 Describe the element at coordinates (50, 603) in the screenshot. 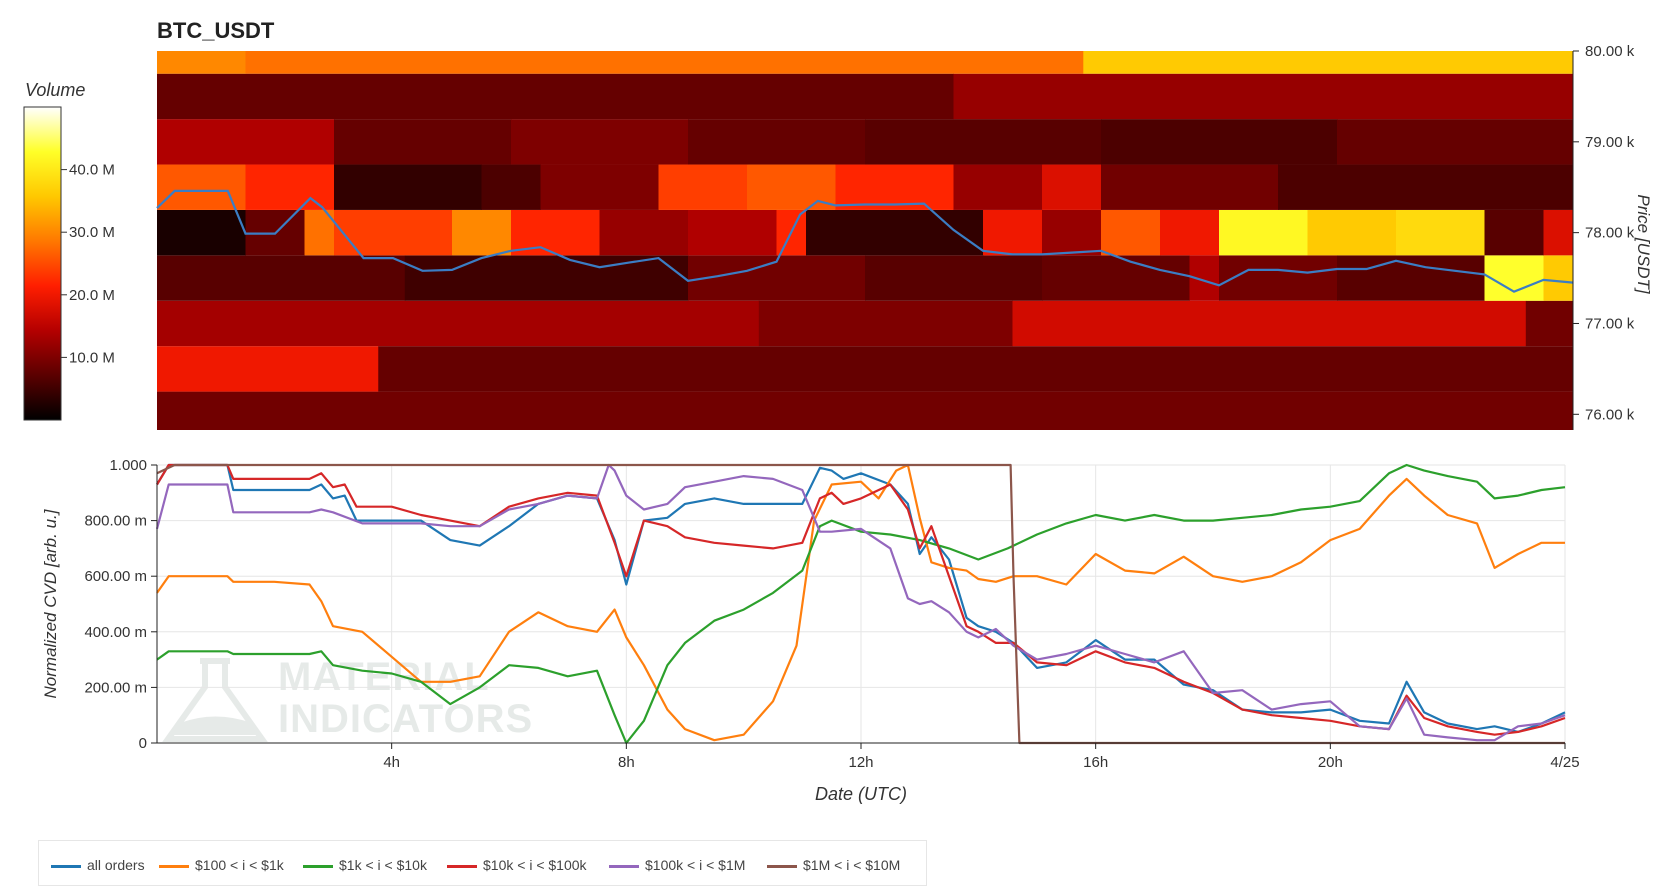

I see `cvd-y-axis-title: Normalized CVD [arb. u.]` at that location.